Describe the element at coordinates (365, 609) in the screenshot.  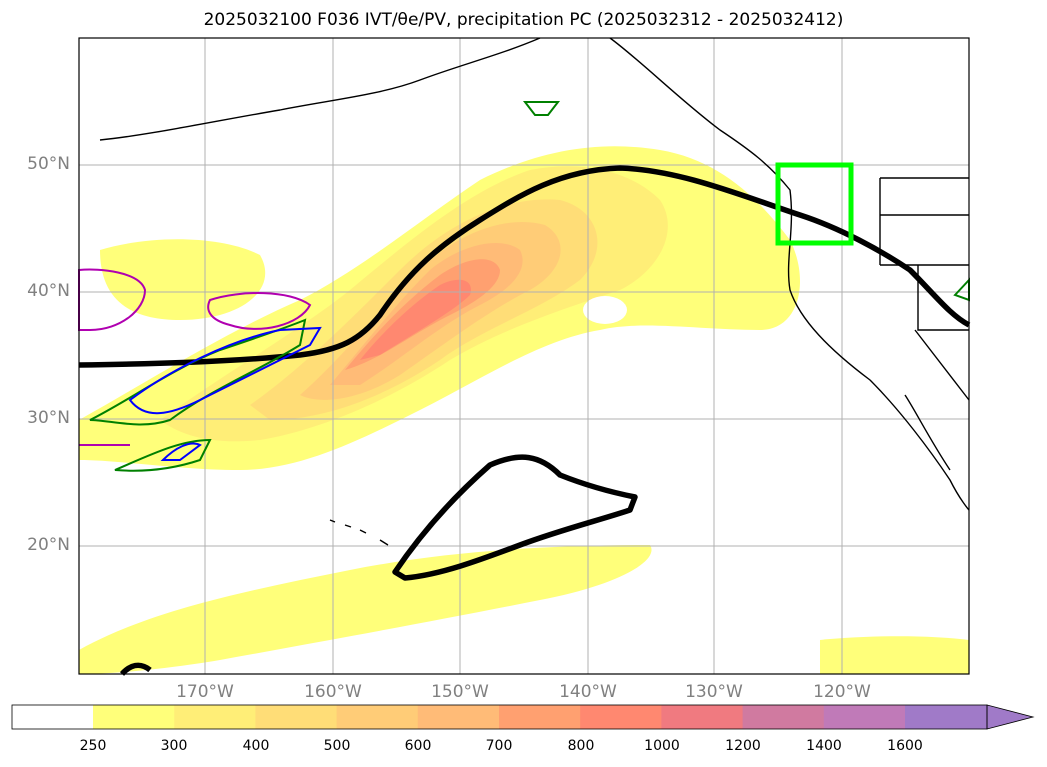
I see `ivt-250-south` at that location.